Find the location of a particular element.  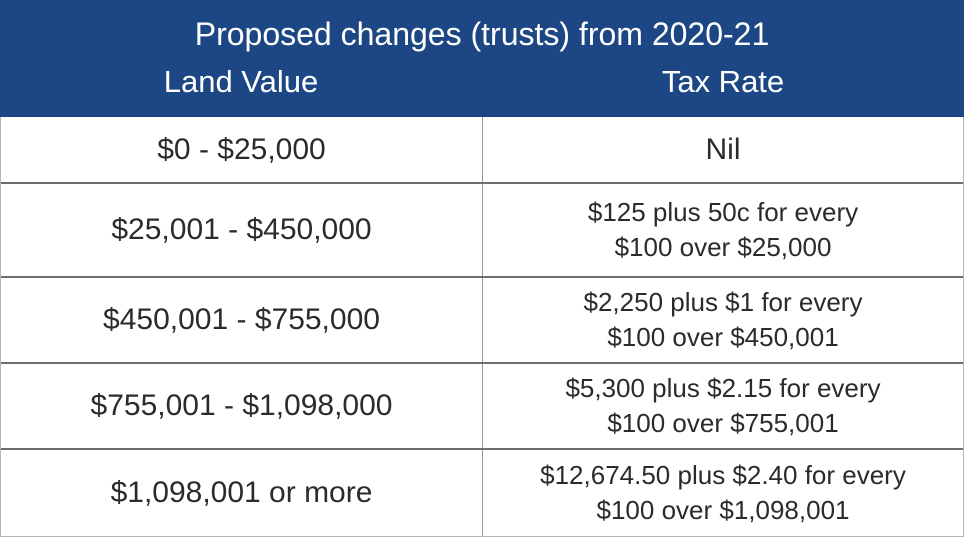

table-row: $0 - $25,000 Nil is located at coordinates (482, 150).